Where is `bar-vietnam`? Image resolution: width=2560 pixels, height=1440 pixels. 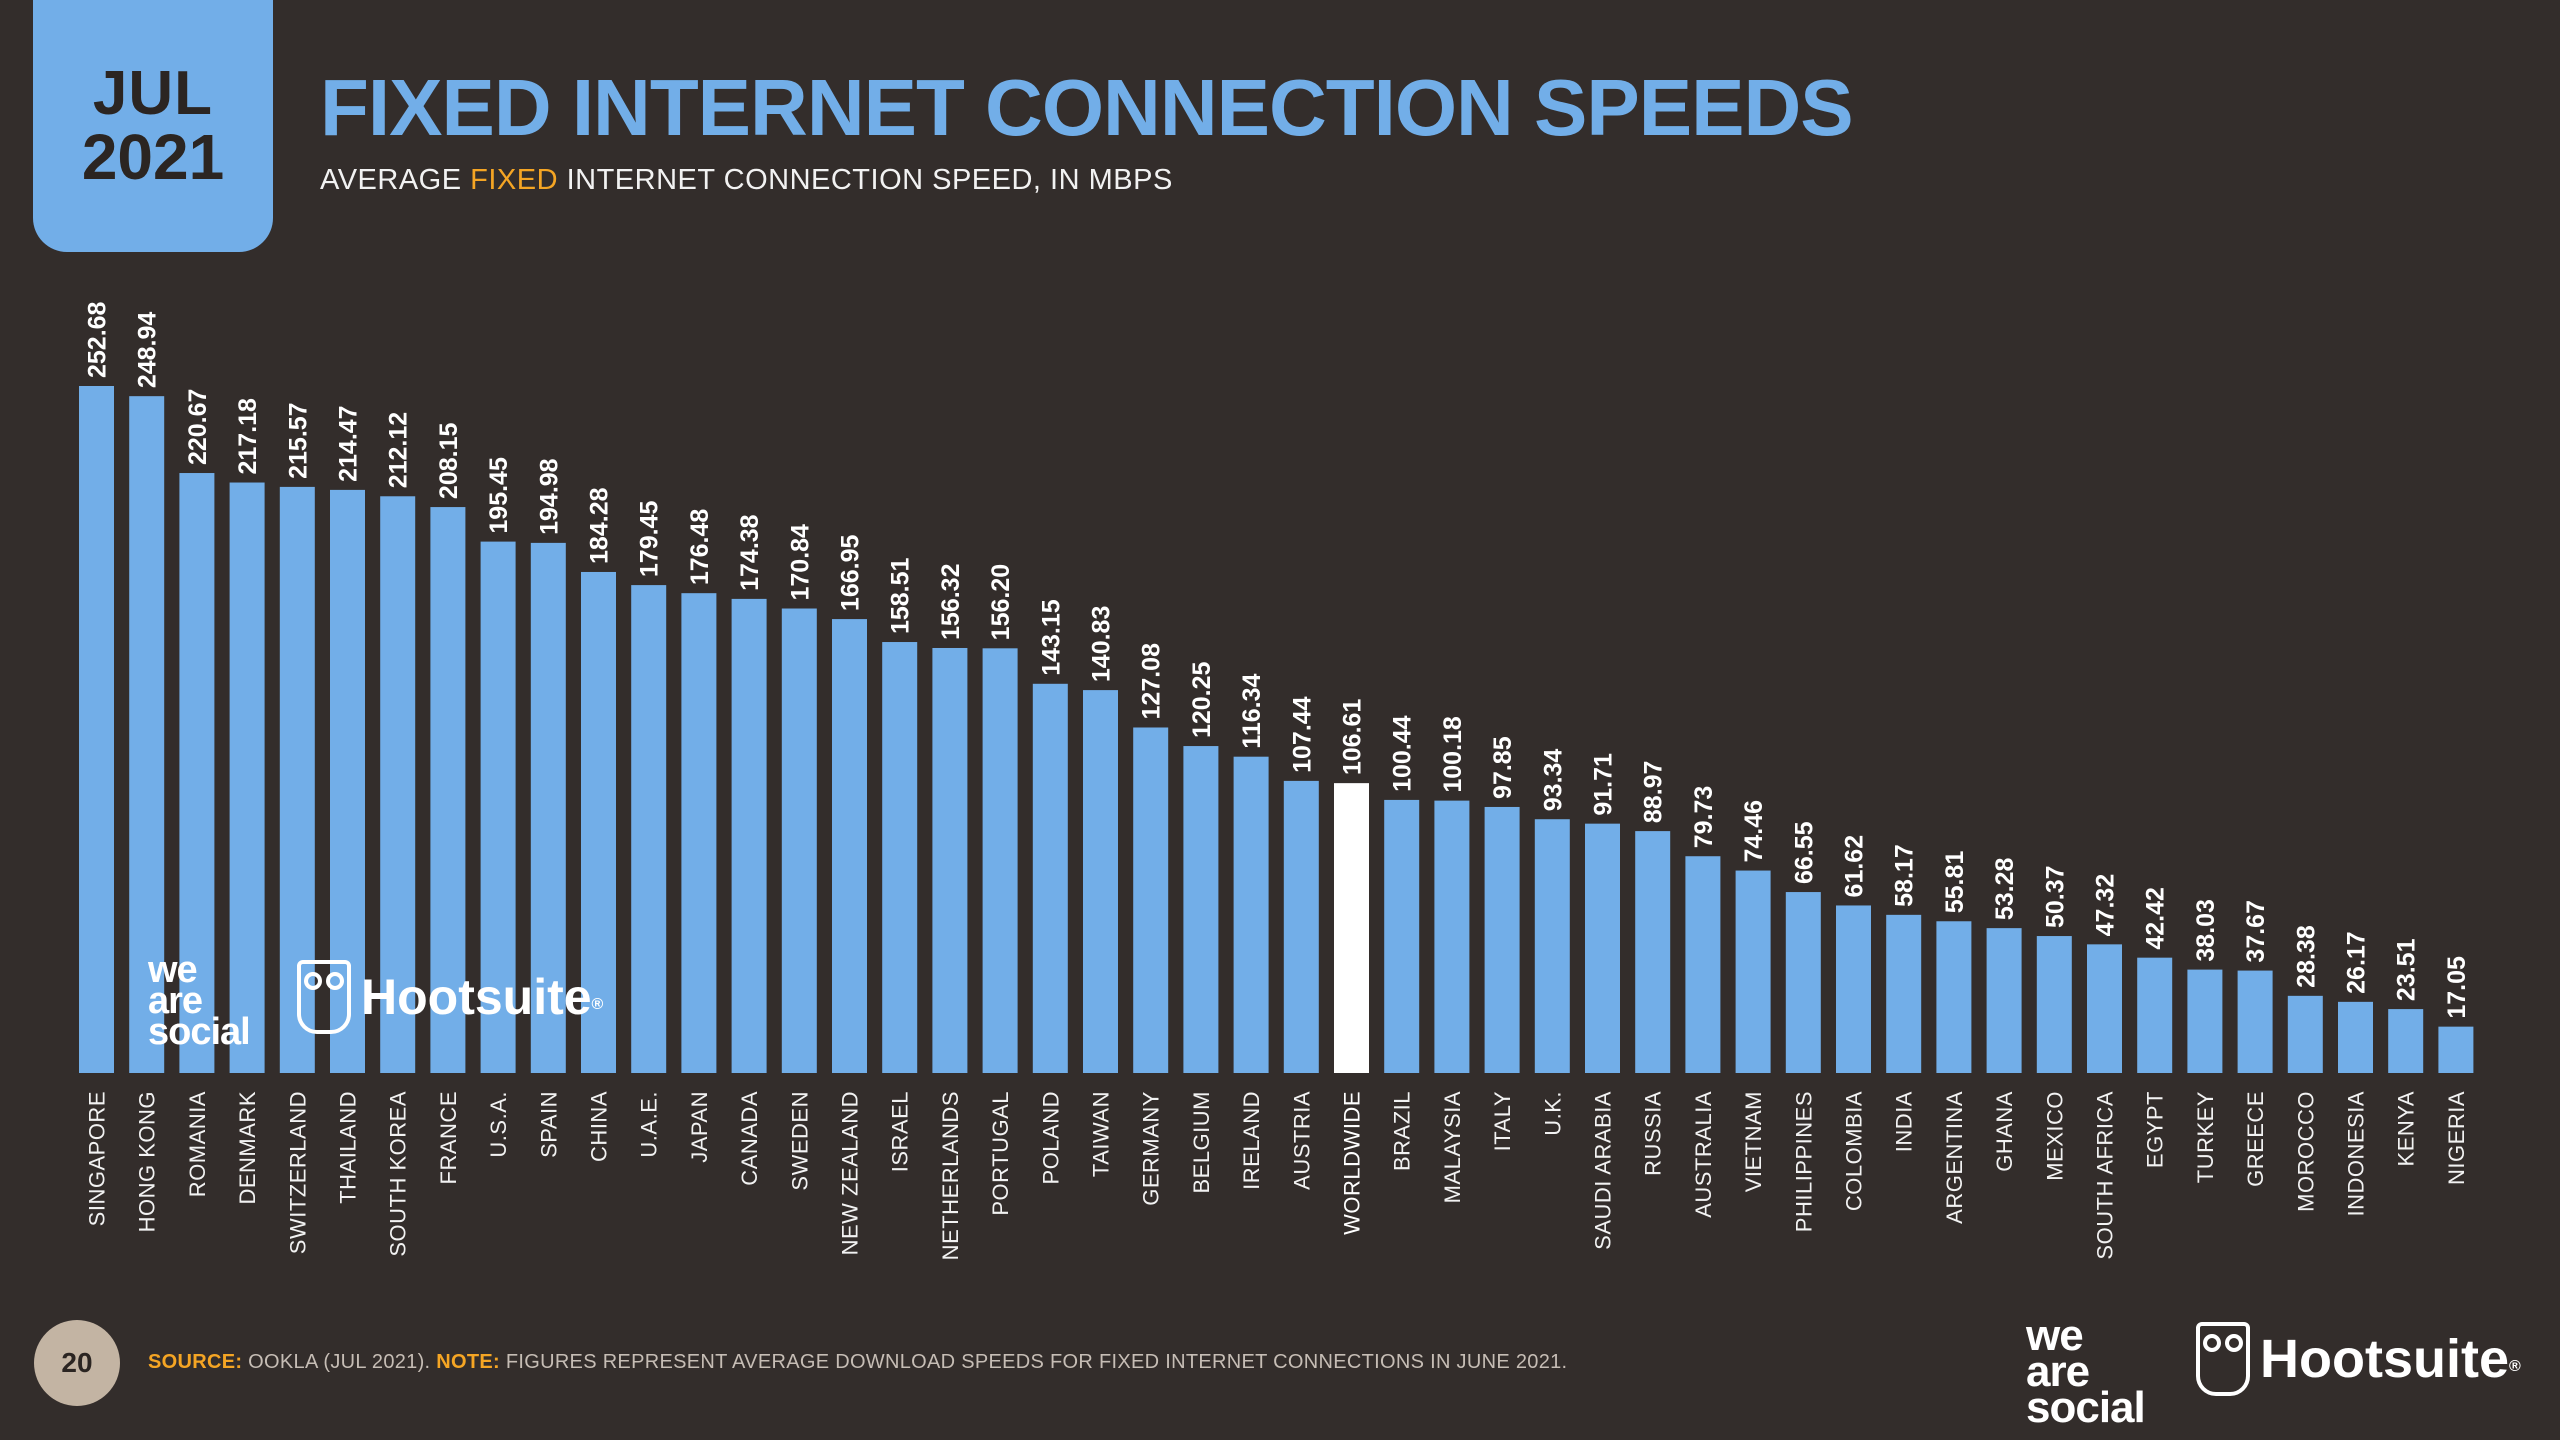
bar-vietnam is located at coordinates (1753, 971).